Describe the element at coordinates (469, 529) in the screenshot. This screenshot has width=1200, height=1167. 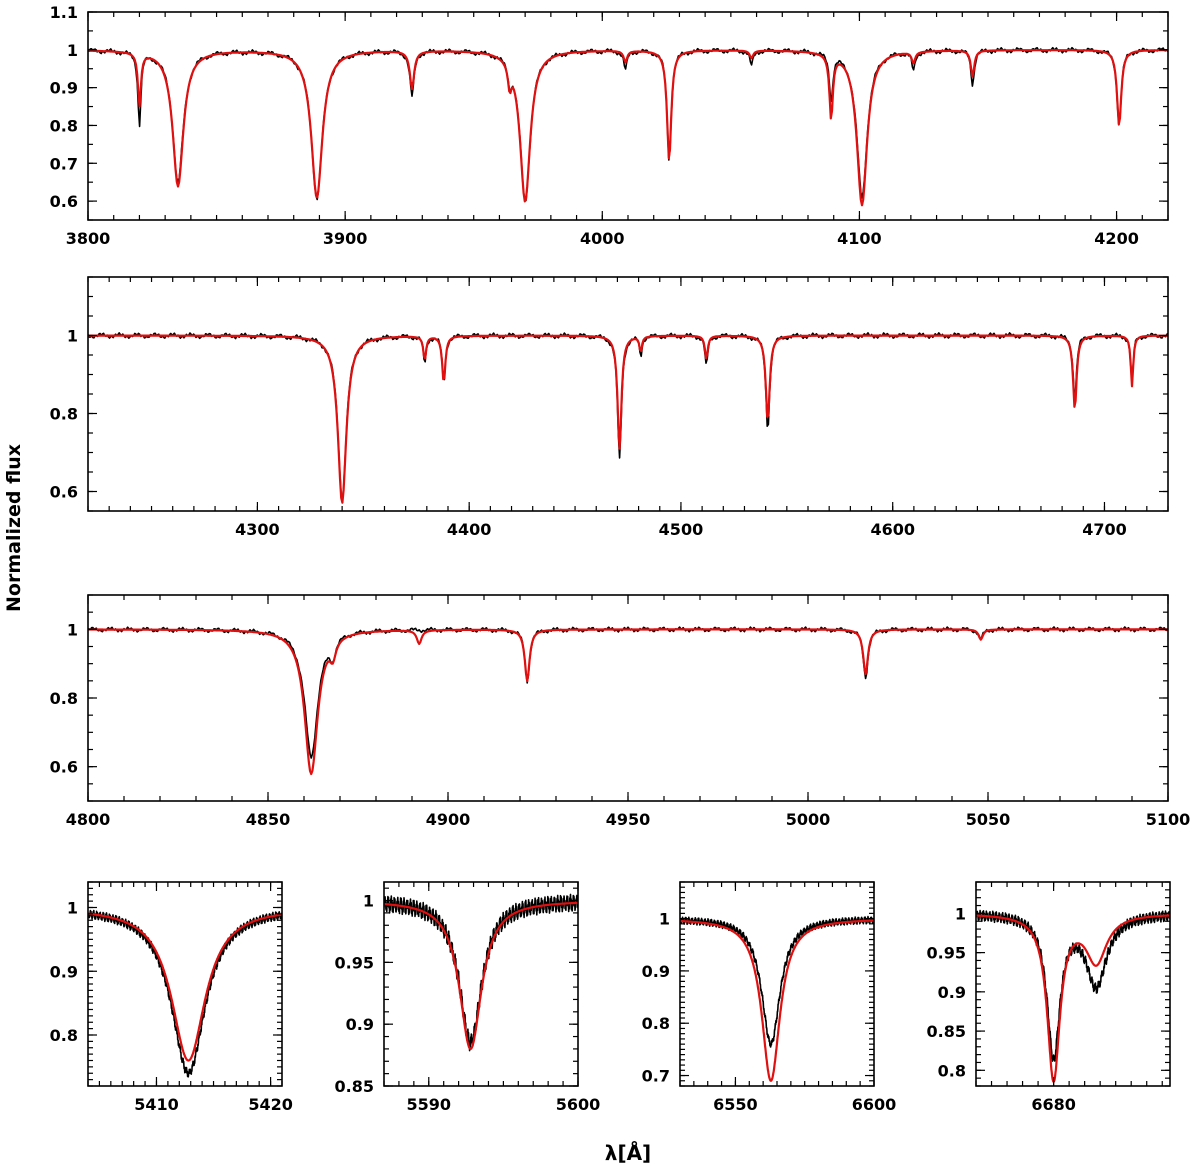
I see `x-tick-label: 4400` at that location.